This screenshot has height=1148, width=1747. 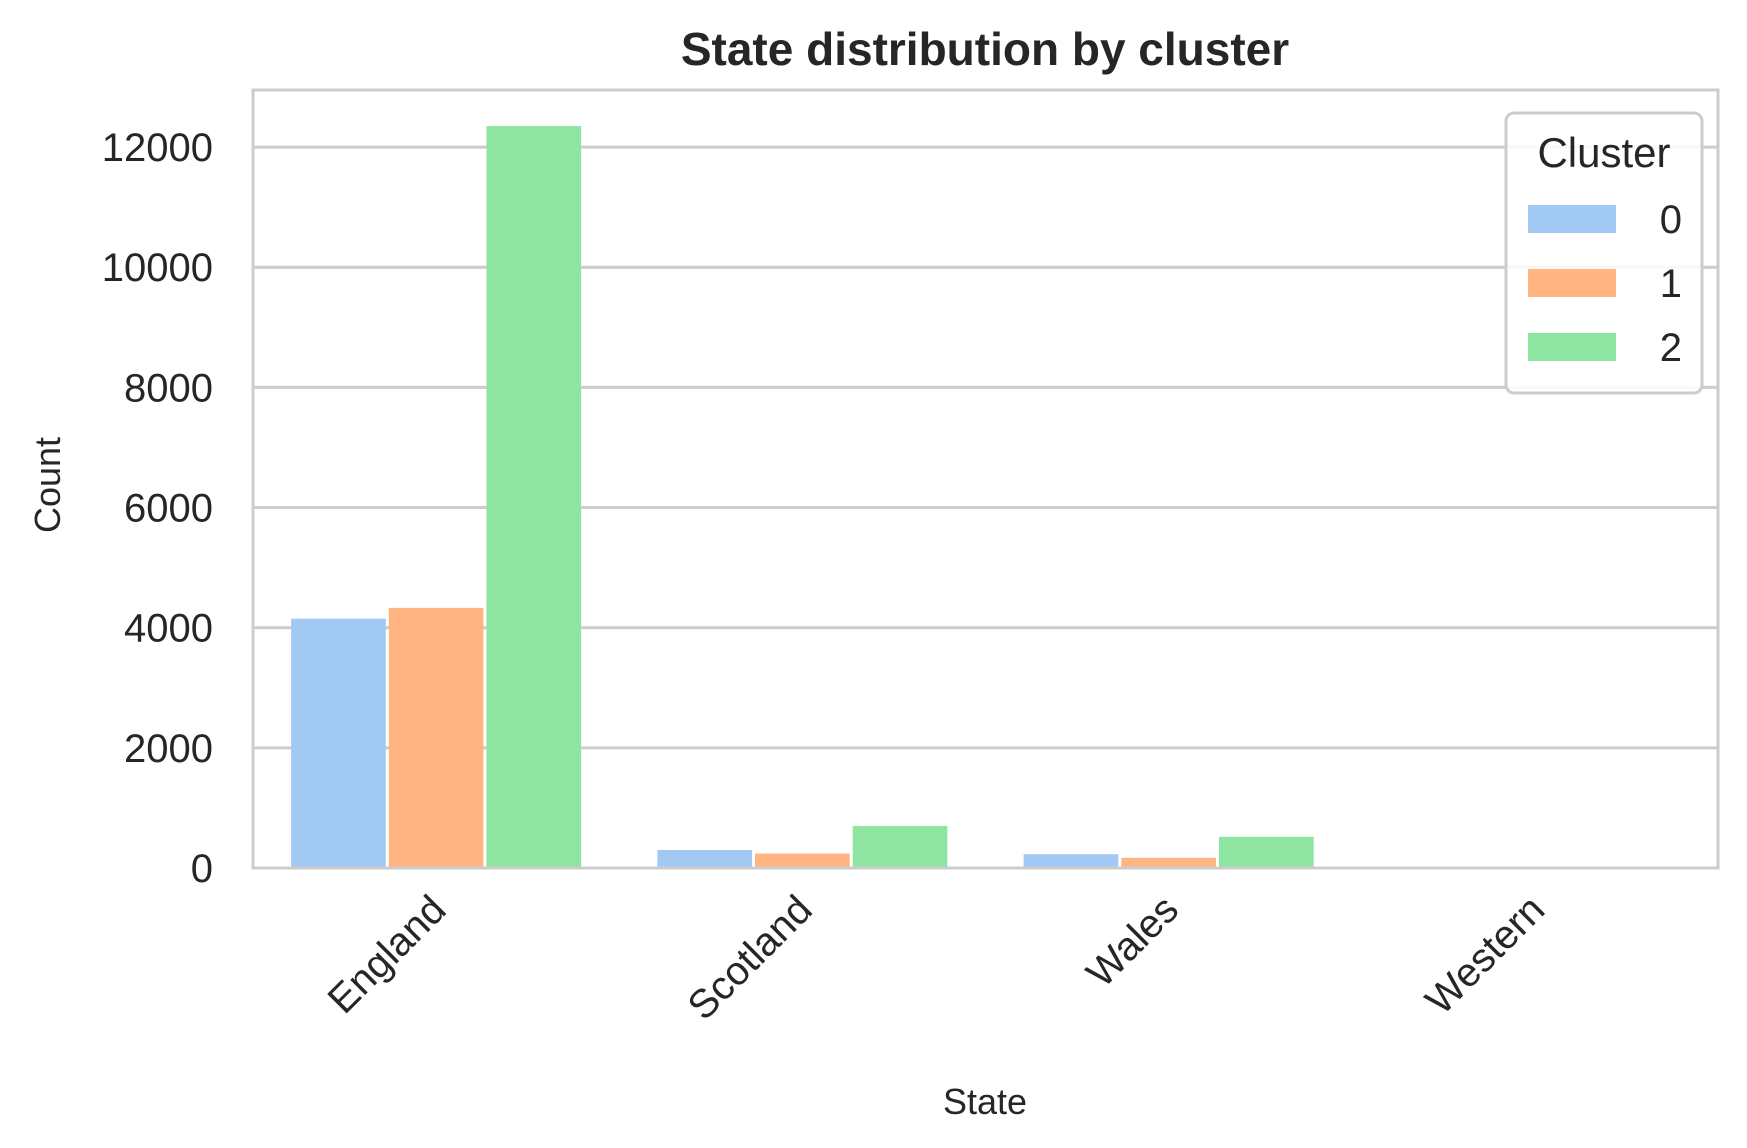 I want to click on legend-label-1: 1, so click(x=1671, y=284).